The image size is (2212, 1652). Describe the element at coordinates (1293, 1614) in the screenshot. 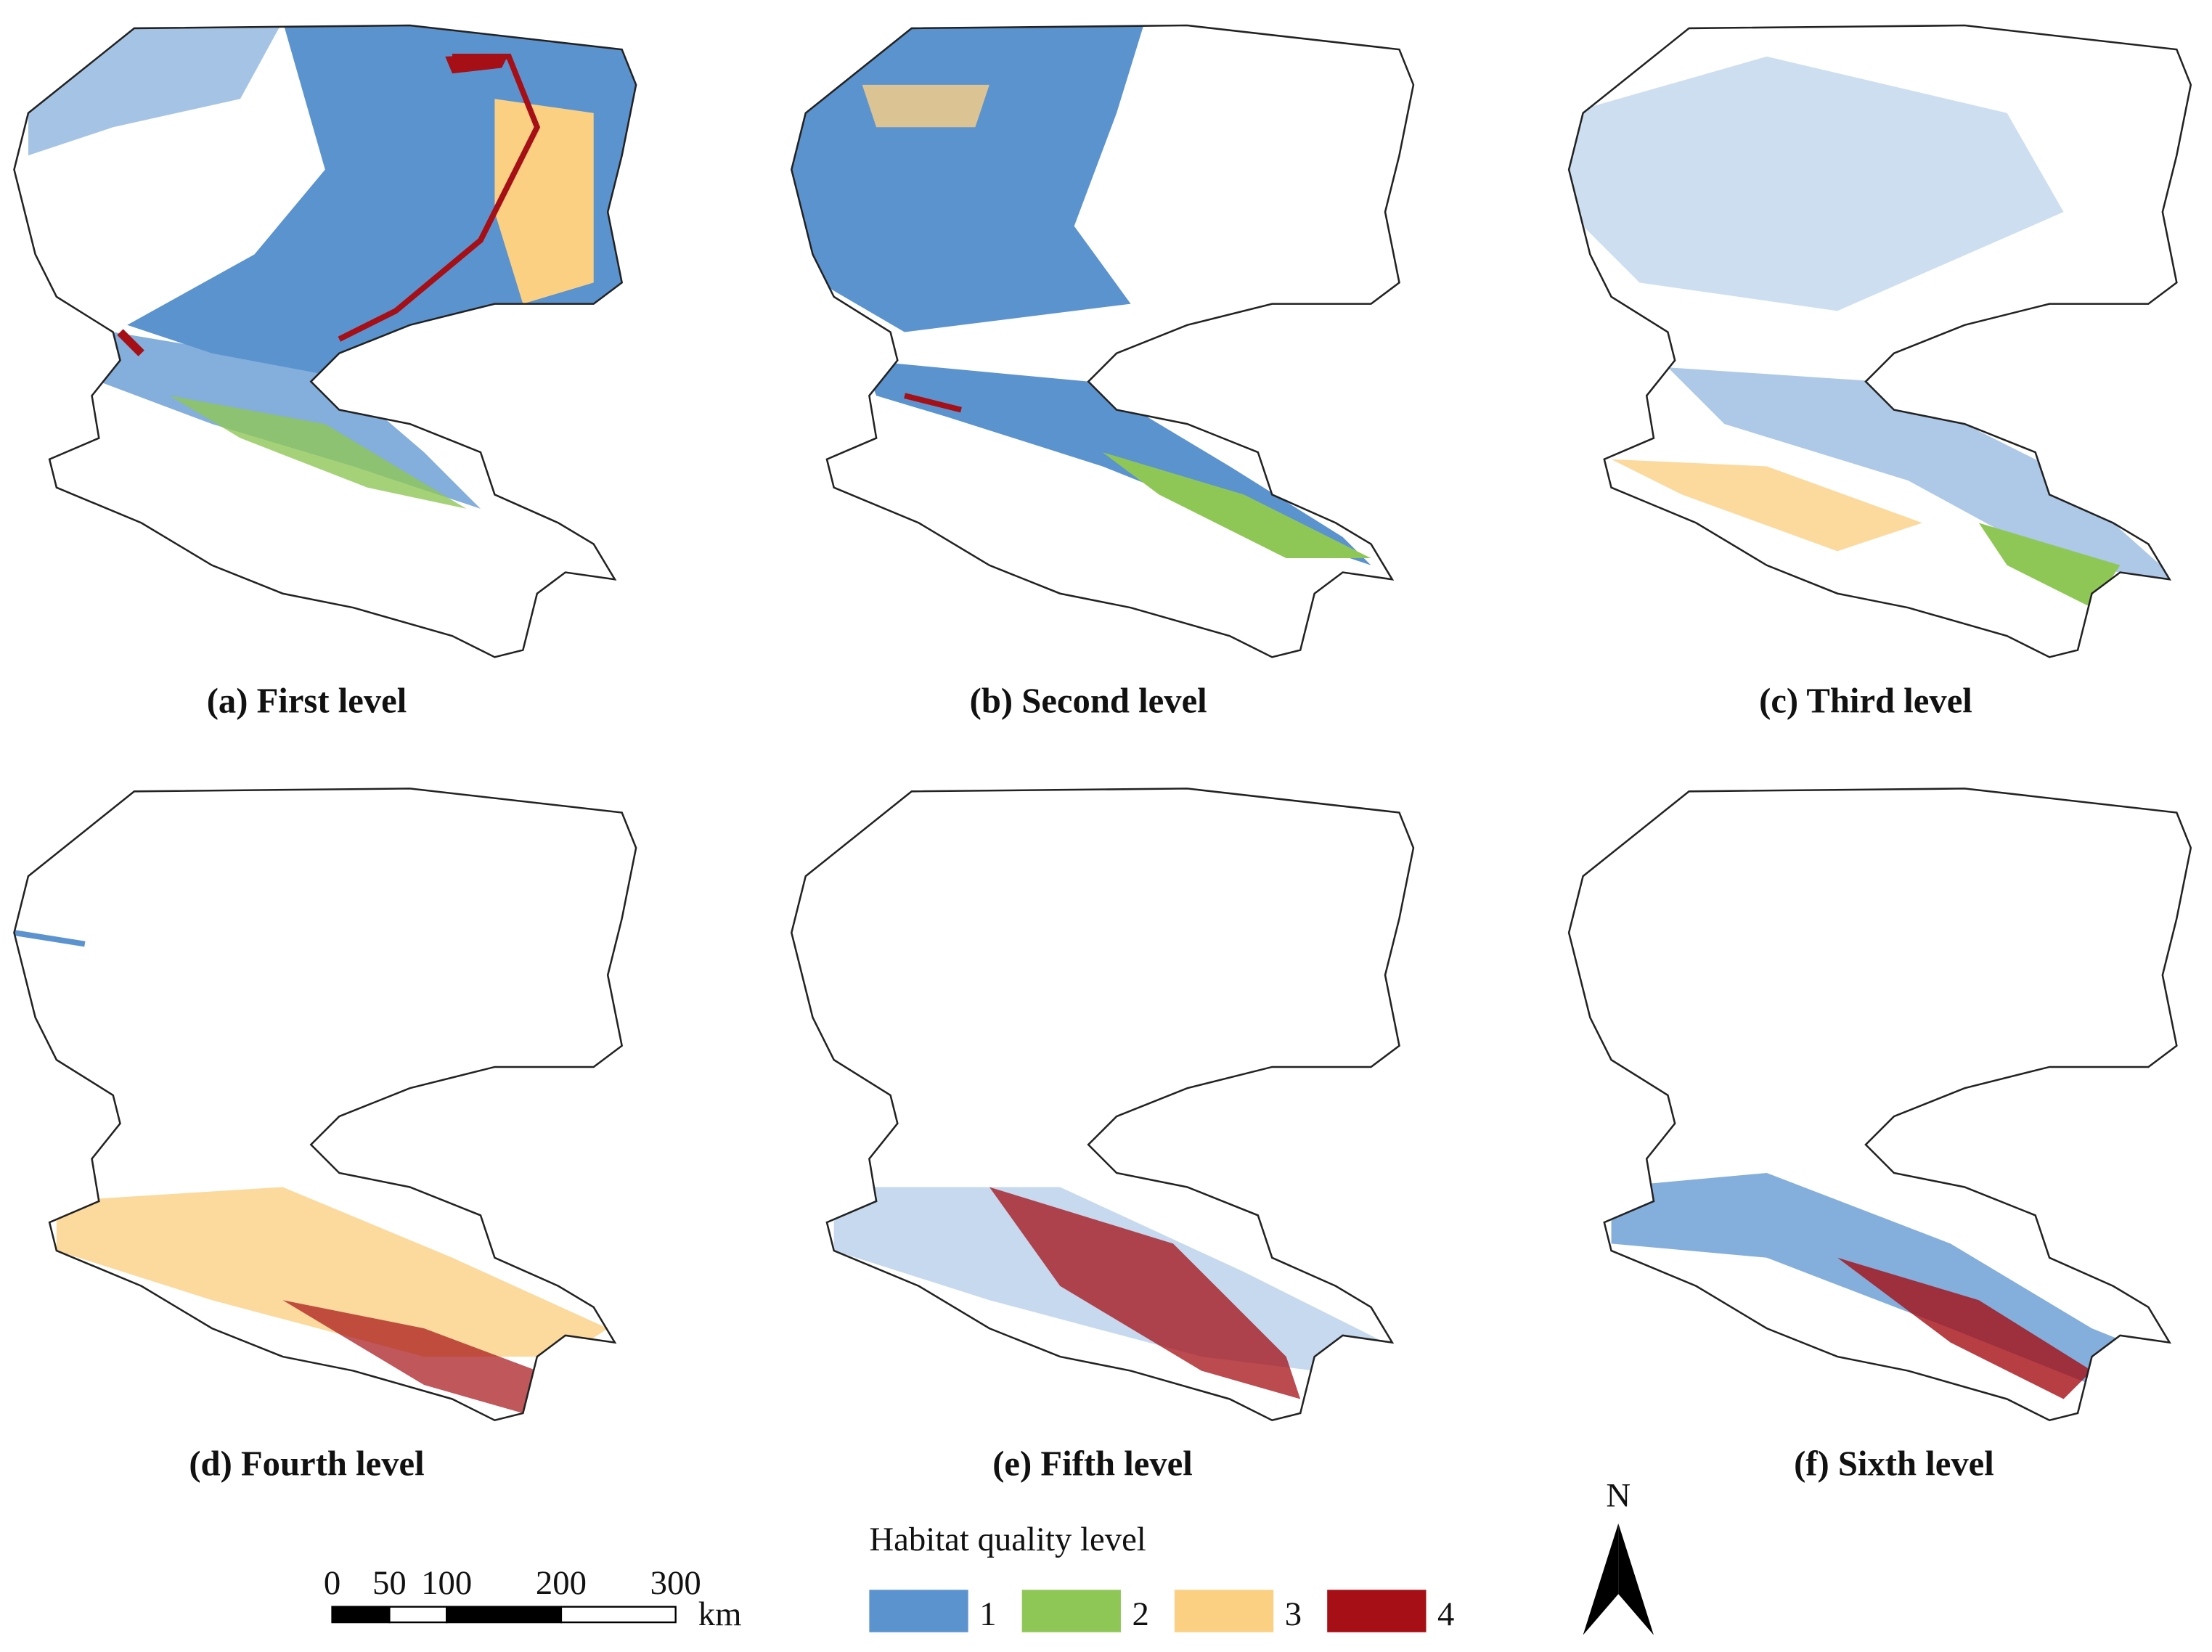

I see `legend-label: 3` at that location.